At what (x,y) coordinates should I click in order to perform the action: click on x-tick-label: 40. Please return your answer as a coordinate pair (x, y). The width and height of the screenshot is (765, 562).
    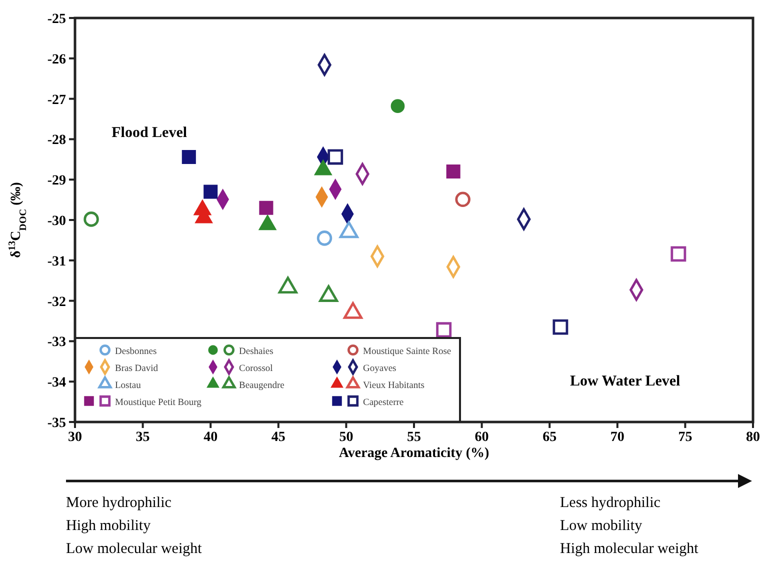
    Looking at the image, I should click on (211, 437).